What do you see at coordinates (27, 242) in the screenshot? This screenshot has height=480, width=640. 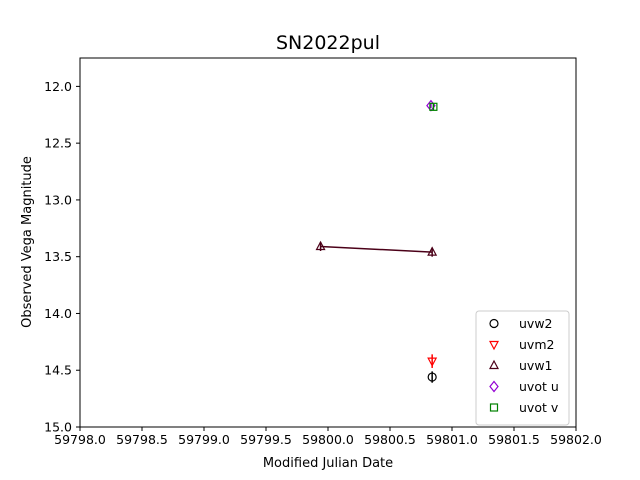 I see `y-axis-label: Observed Vega Magnitude` at bounding box center [27, 242].